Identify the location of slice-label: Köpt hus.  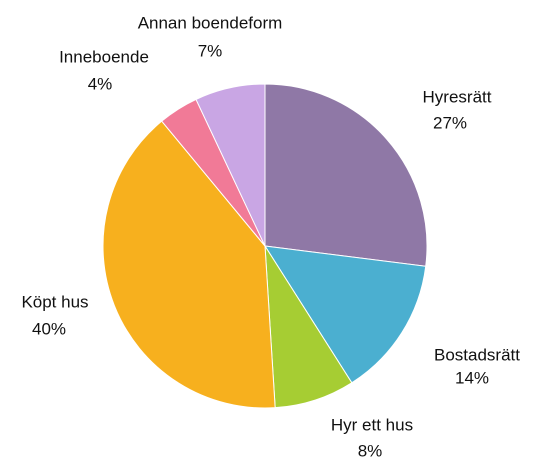
(54, 301).